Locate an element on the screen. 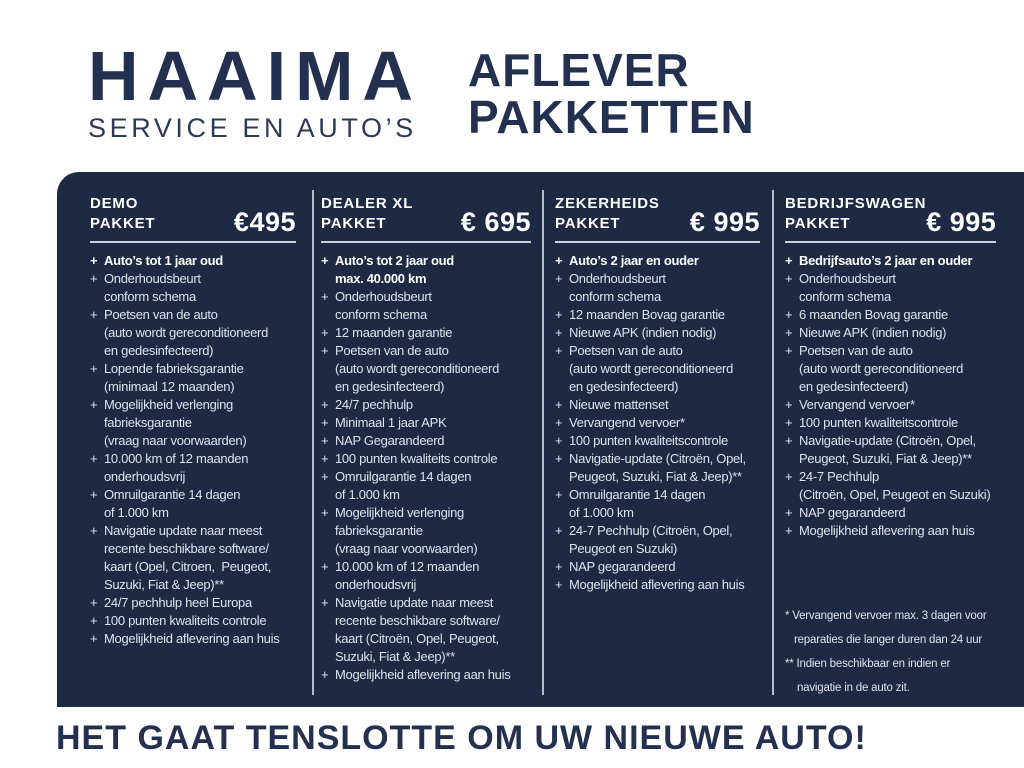 Image resolution: width=1024 pixels, height=768 pixels. package-header: ZEKERHEIDS PAKKET € 995 is located at coordinates (657, 218).